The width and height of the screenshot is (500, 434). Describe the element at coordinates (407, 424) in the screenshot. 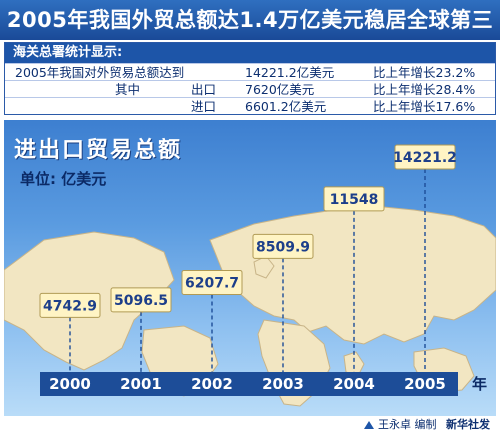

I see `footer-author: 王永卓 编制` at that location.